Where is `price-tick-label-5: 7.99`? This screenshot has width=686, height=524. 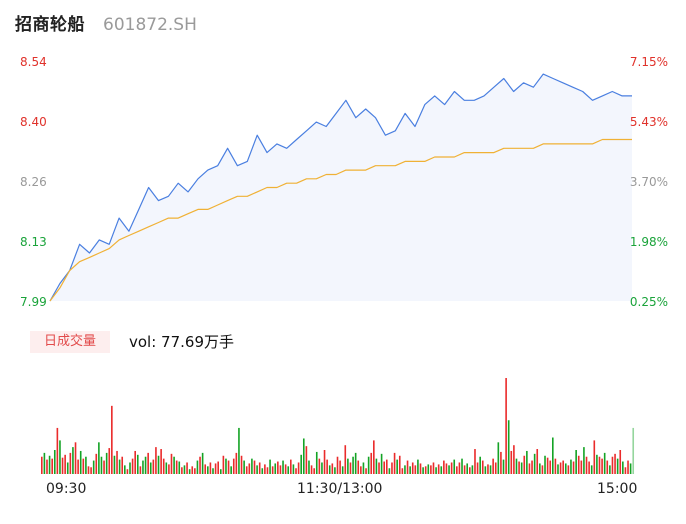
price-tick-label-5: 7.99 is located at coordinates (33, 302).